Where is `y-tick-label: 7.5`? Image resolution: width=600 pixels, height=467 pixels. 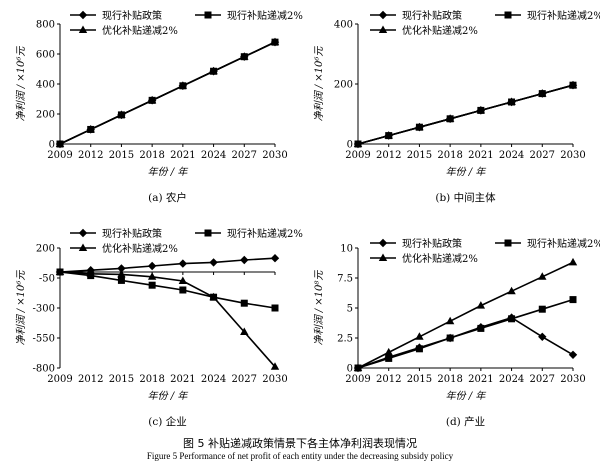 y-tick-label: 7.5 is located at coordinates (345, 279).